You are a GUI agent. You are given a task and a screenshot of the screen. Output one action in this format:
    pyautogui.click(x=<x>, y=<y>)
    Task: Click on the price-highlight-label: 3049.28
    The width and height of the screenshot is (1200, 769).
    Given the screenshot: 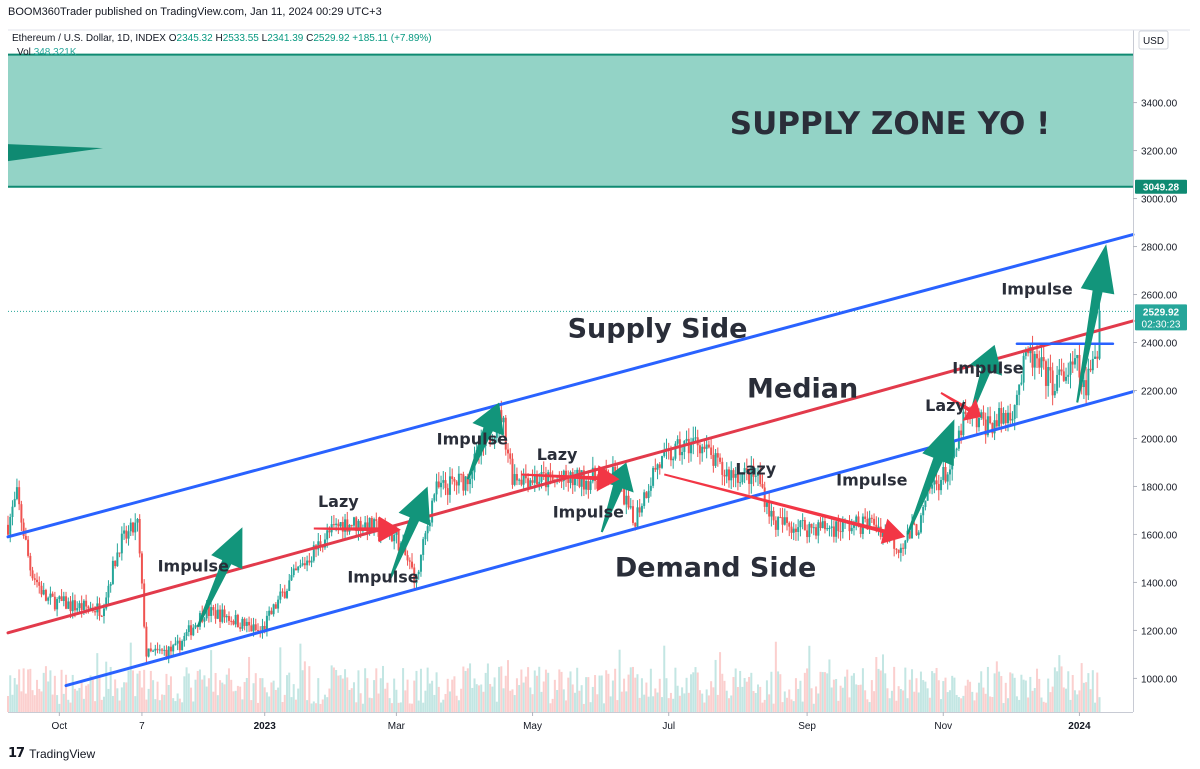 What is the action you would take?
    pyautogui.click(x=1161, y=188)
    